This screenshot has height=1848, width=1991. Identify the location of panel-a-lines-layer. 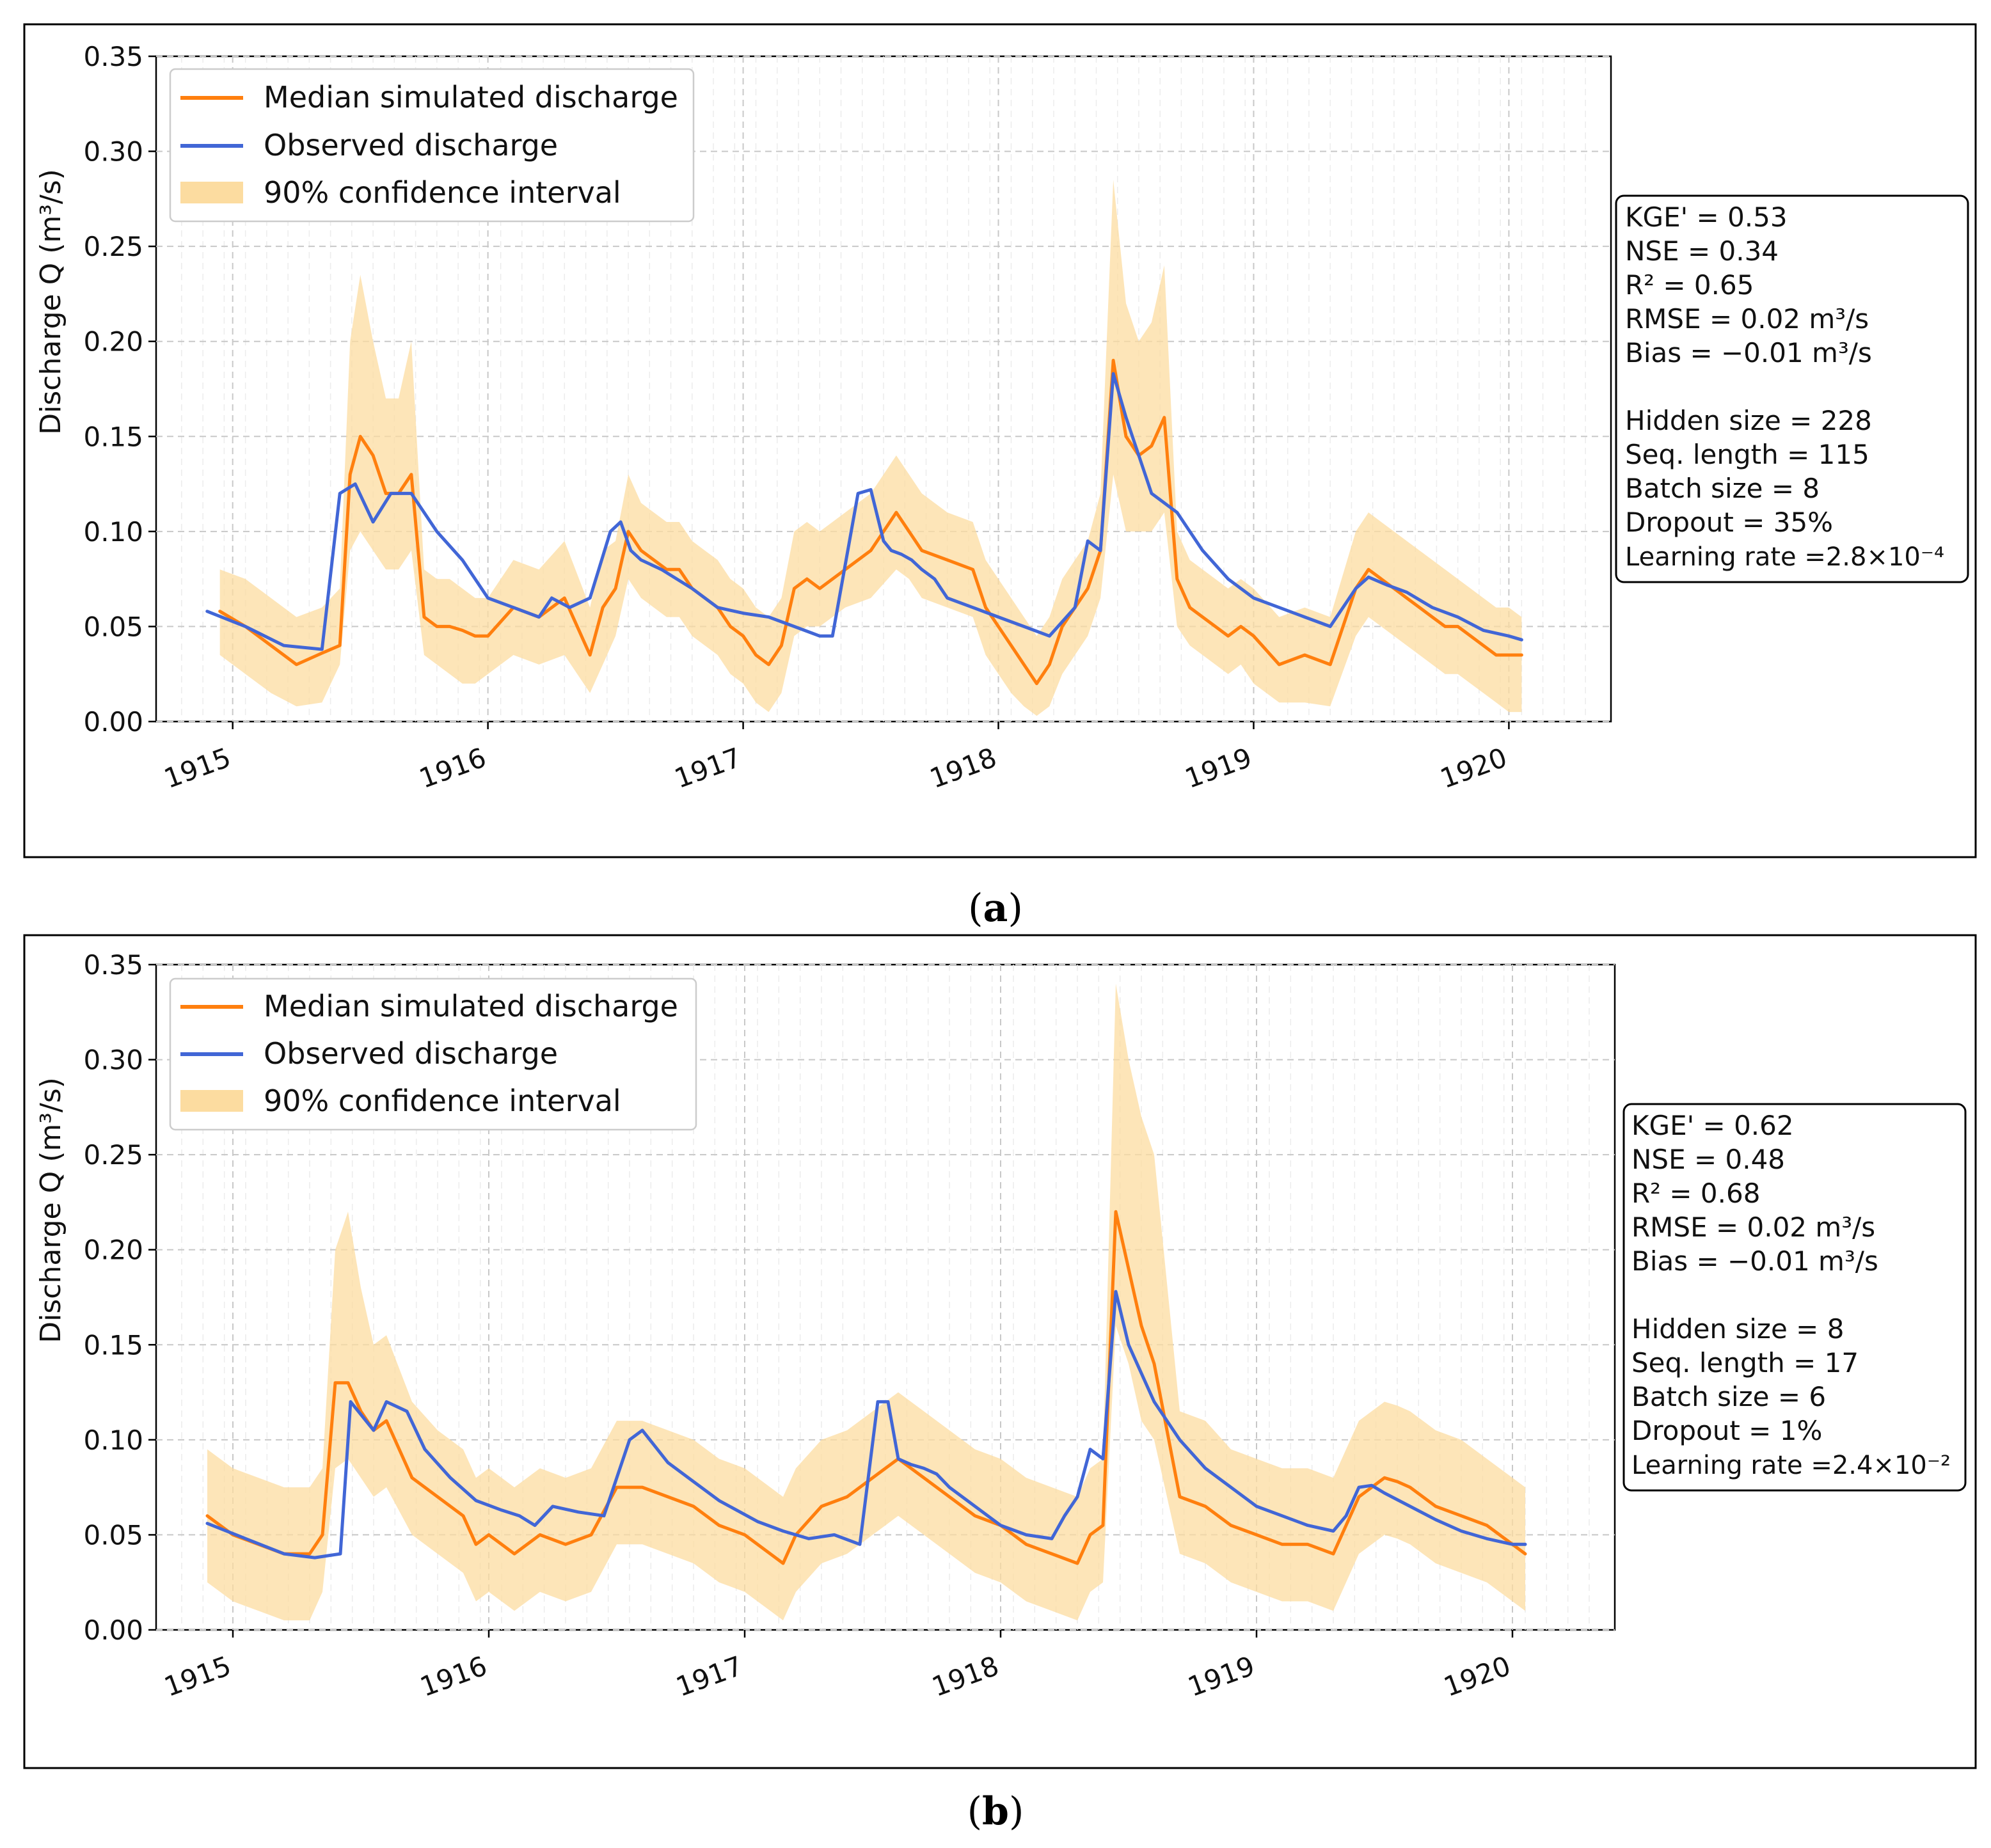
(864, 522).